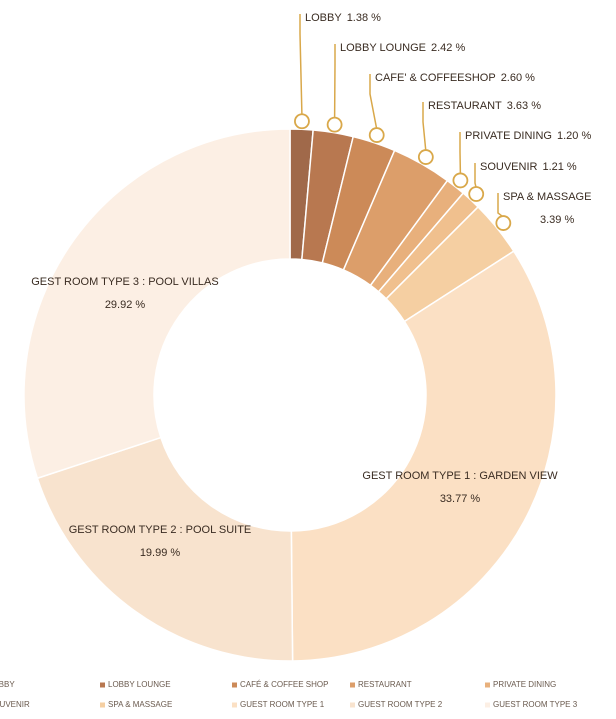 Image resolution: width=616 pixels, height=719 pixels. Describe the element at coordinates (160, 553) in the screenshot. I see `slice-value: 19.99 %` at that location.